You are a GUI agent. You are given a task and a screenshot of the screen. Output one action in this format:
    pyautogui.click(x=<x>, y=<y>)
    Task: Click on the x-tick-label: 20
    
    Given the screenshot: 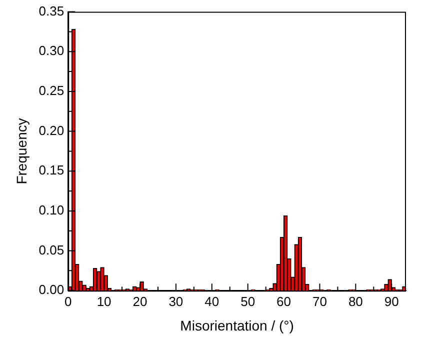 What is the action you would take?
    pyautogui.click(x=140, y=301)
    